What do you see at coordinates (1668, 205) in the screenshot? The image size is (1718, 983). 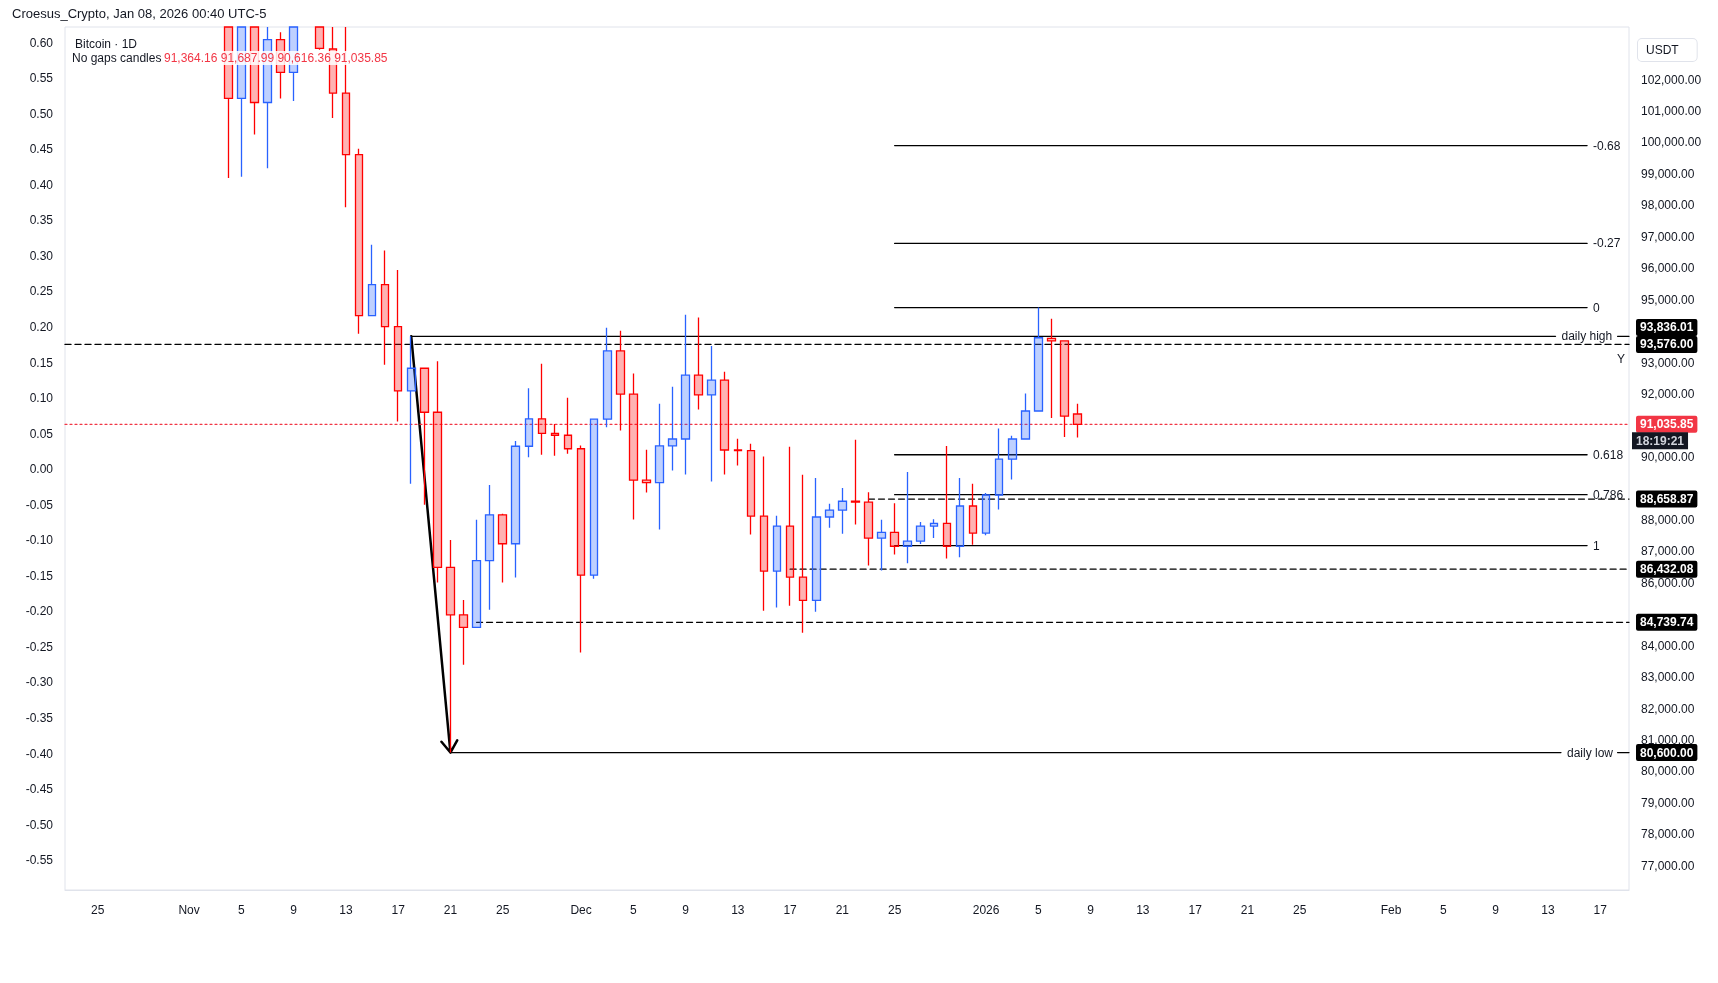 I see `y-tick-label: 98,000.00` at bounding box center [1668, 205].